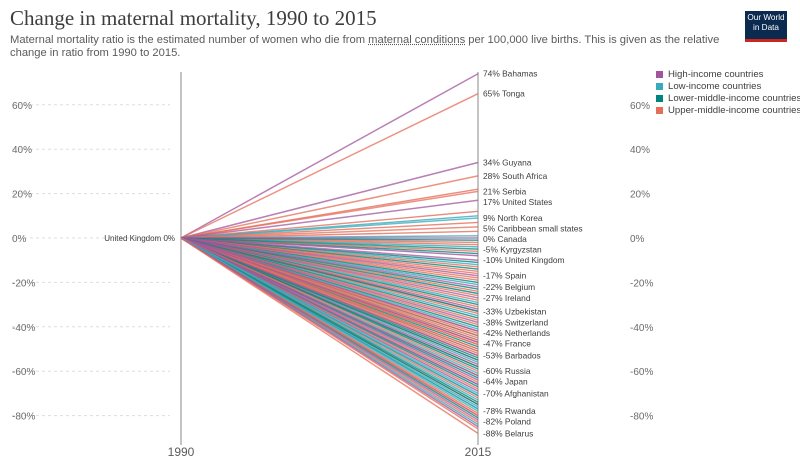 This screenshot has height=466, width=800. Describe the element at coordinates (505, 382) in the screenshot. I see `end-label: -64% Japan` at that location.